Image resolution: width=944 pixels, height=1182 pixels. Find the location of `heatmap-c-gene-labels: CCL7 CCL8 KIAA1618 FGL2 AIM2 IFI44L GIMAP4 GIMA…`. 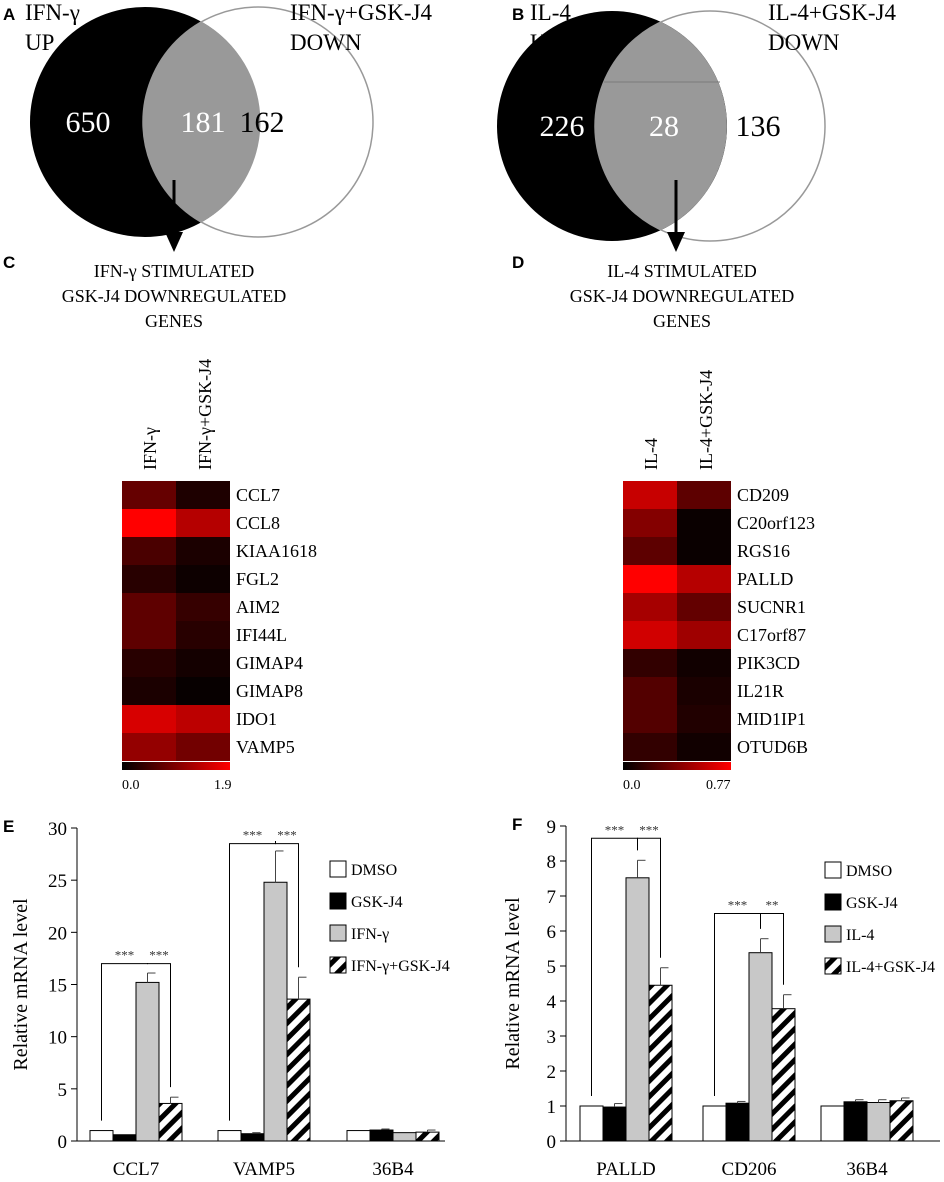

heatmap-c-gene-labels: CCL7 CCL8 KIAA1618 FGL2 AIM2 IFI44L GIMAP4 GIMA… is located at coordinates (276, 621).